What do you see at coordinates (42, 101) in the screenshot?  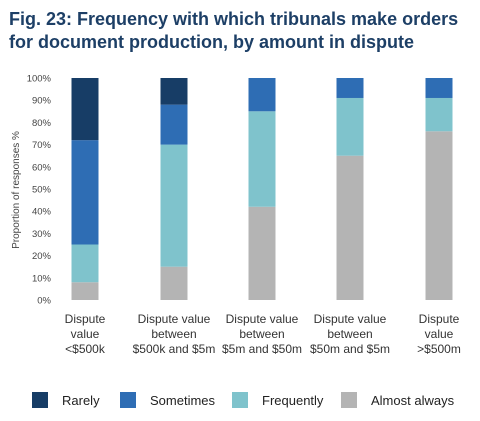 I see `y-tick-label: 90%` at bounding box center [42, 101].